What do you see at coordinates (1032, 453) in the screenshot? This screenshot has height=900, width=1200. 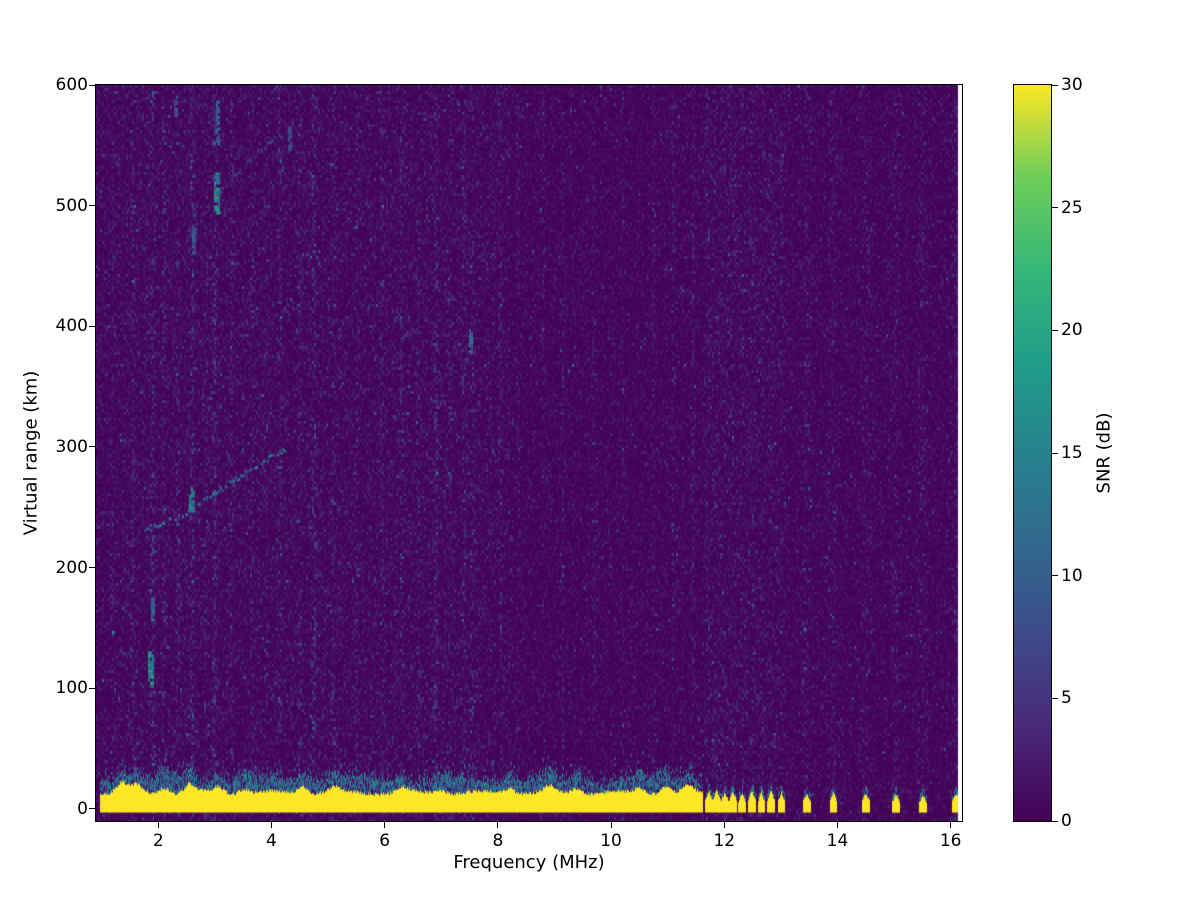 I see `colorbar` at bounding box center [1032, 453].